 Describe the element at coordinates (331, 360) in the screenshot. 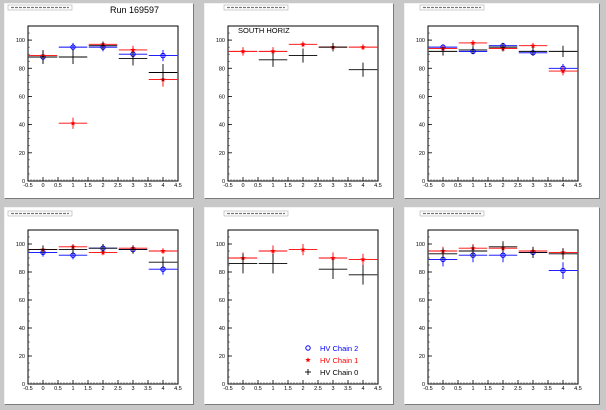

I see `legend-entry: HV Chain 1` at that location.